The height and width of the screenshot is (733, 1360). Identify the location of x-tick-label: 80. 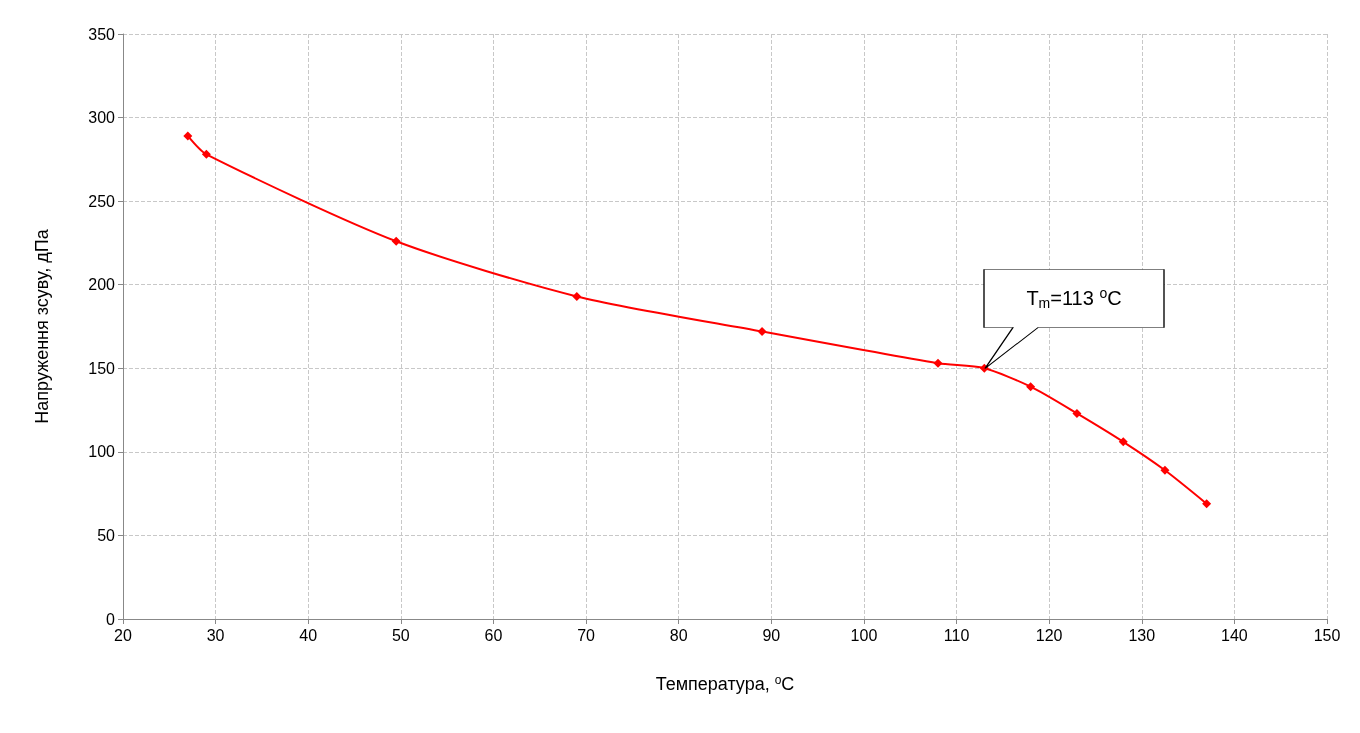
(678, 635).